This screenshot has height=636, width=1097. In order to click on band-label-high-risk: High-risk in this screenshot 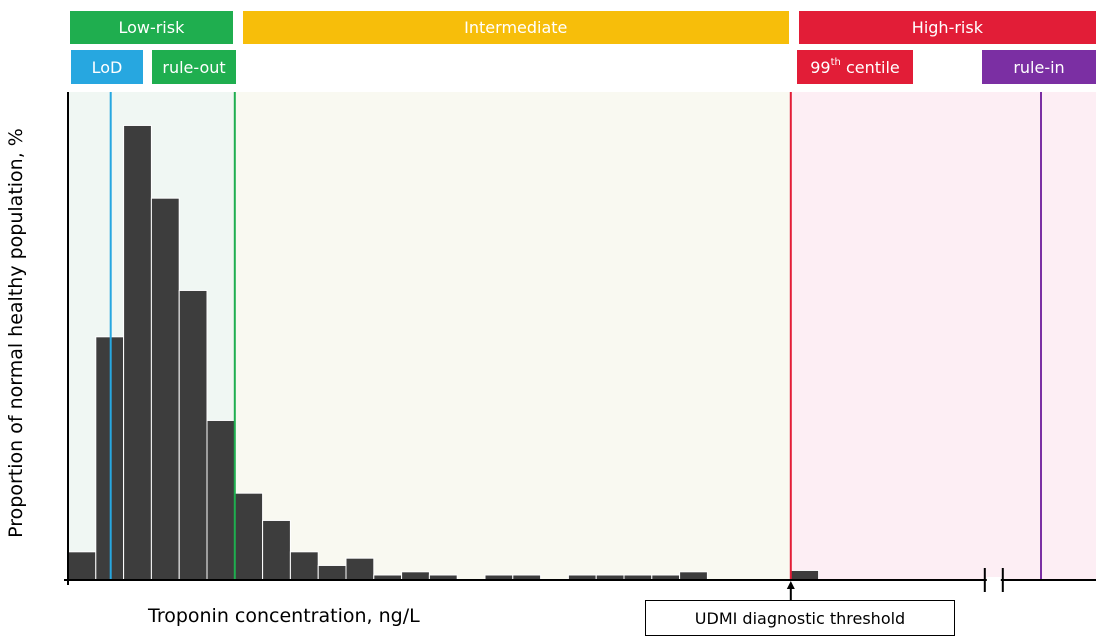, I will do `click(947, 27)`.